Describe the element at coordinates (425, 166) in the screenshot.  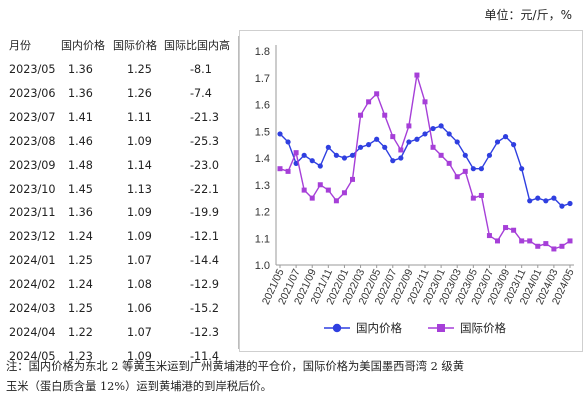
I see `series-line-domestic` at that location.